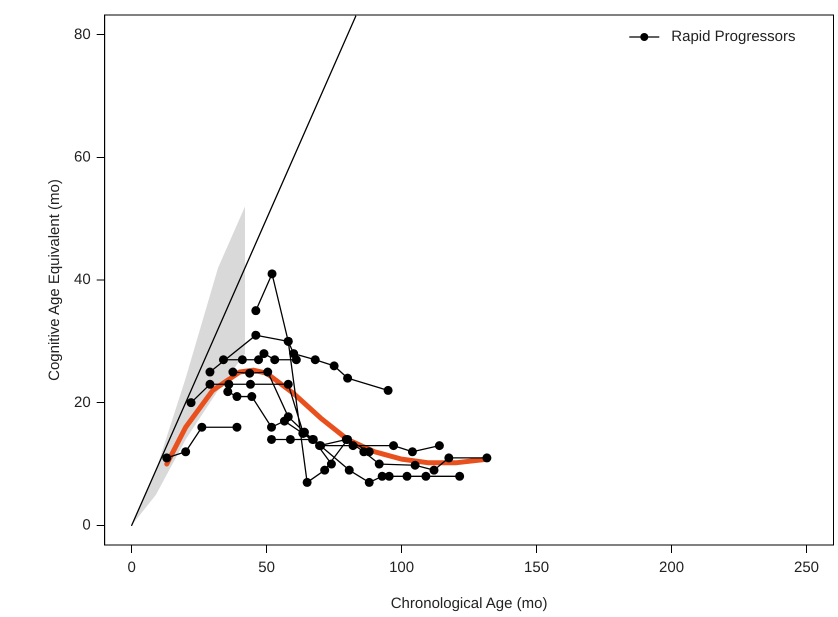 The image size is (838, 617). What do you see at coordinates (86, 525) in the screenshot?
I see `y-tick-label: 0` at bounding box center [86, 525].